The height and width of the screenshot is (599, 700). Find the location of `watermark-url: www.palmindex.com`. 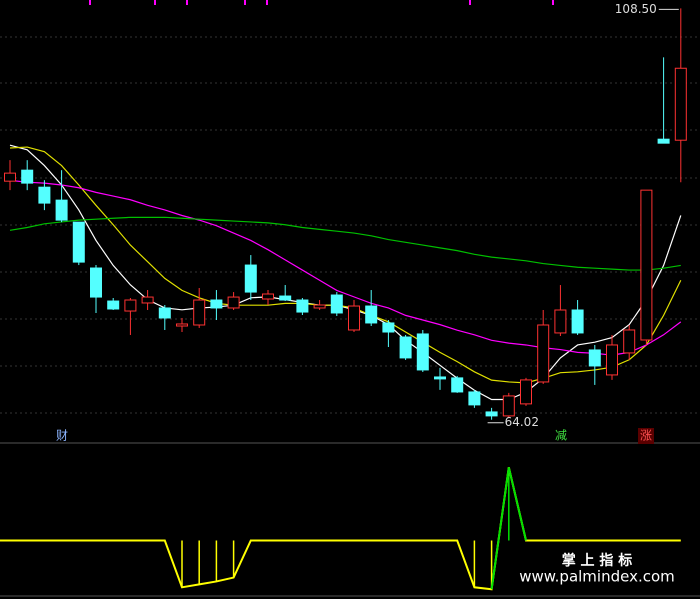

watermark-url: www.palmindex.com is located at coordinates (597, 577).